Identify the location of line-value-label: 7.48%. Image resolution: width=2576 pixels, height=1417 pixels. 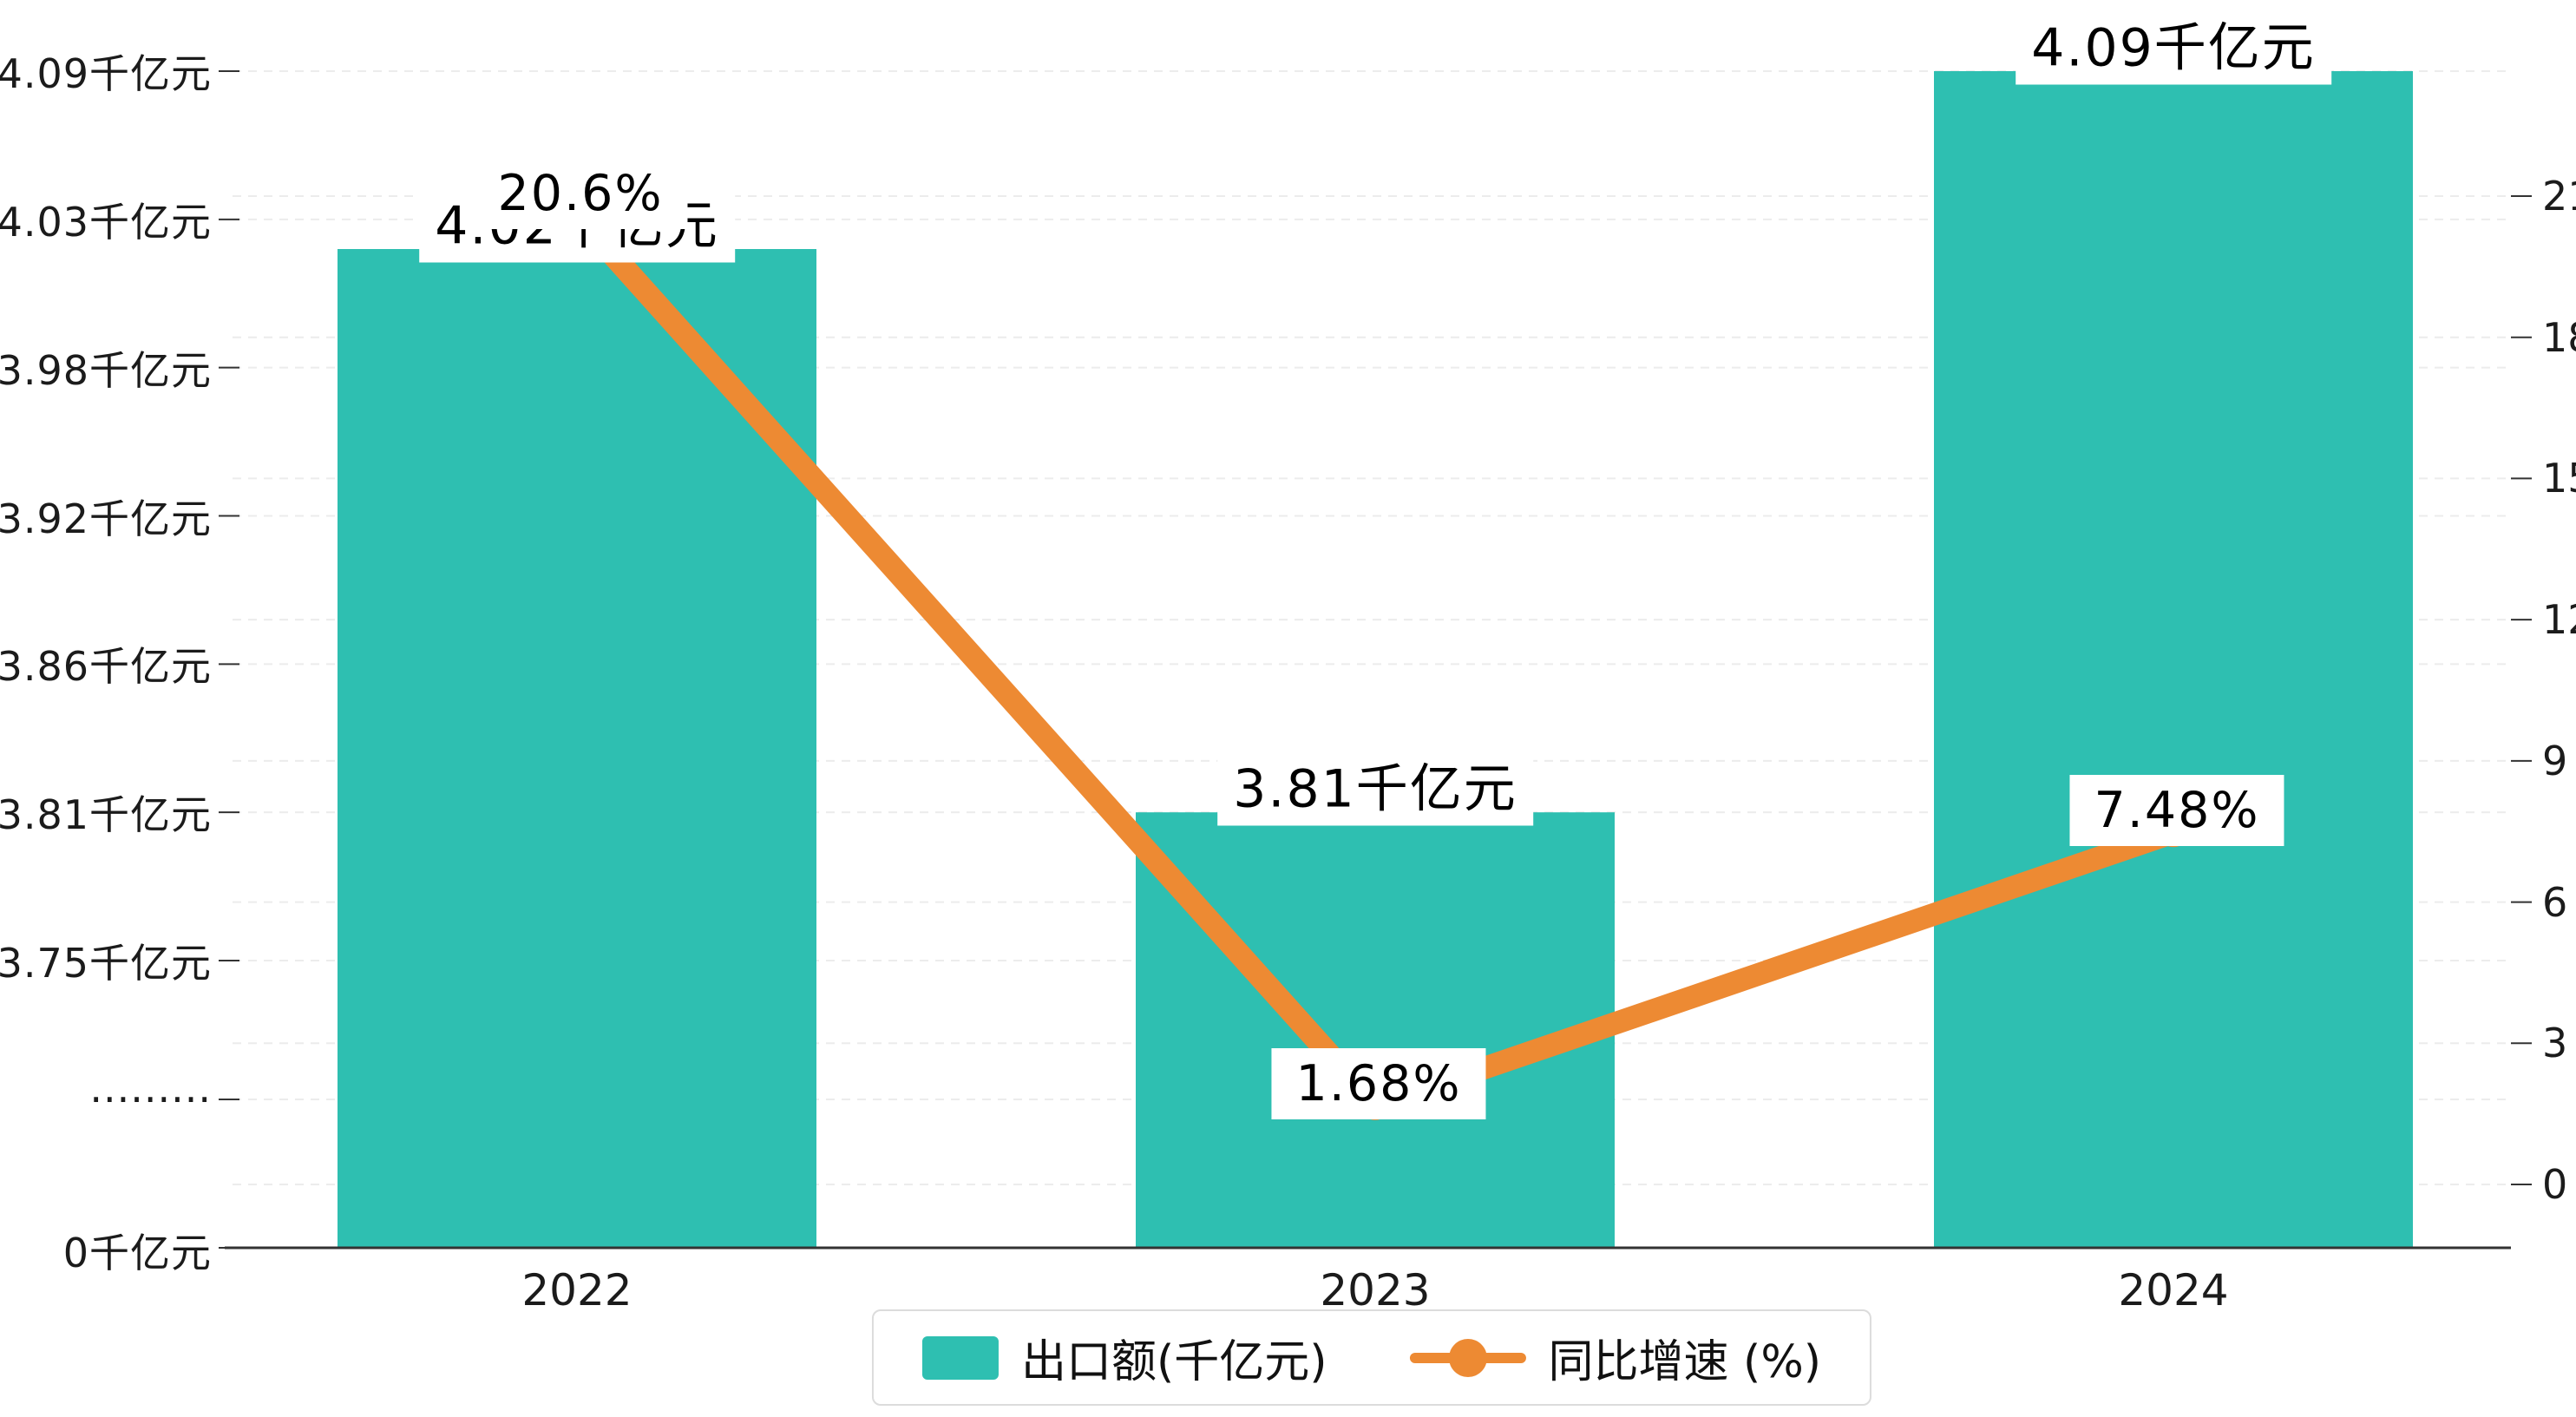
(2176, 811).